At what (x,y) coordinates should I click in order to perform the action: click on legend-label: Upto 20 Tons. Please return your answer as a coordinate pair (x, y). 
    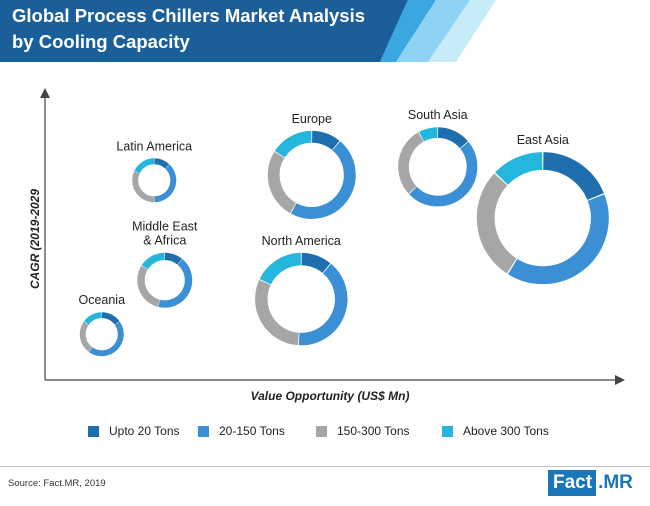
    Looking at the image, I should click on (144, 431).